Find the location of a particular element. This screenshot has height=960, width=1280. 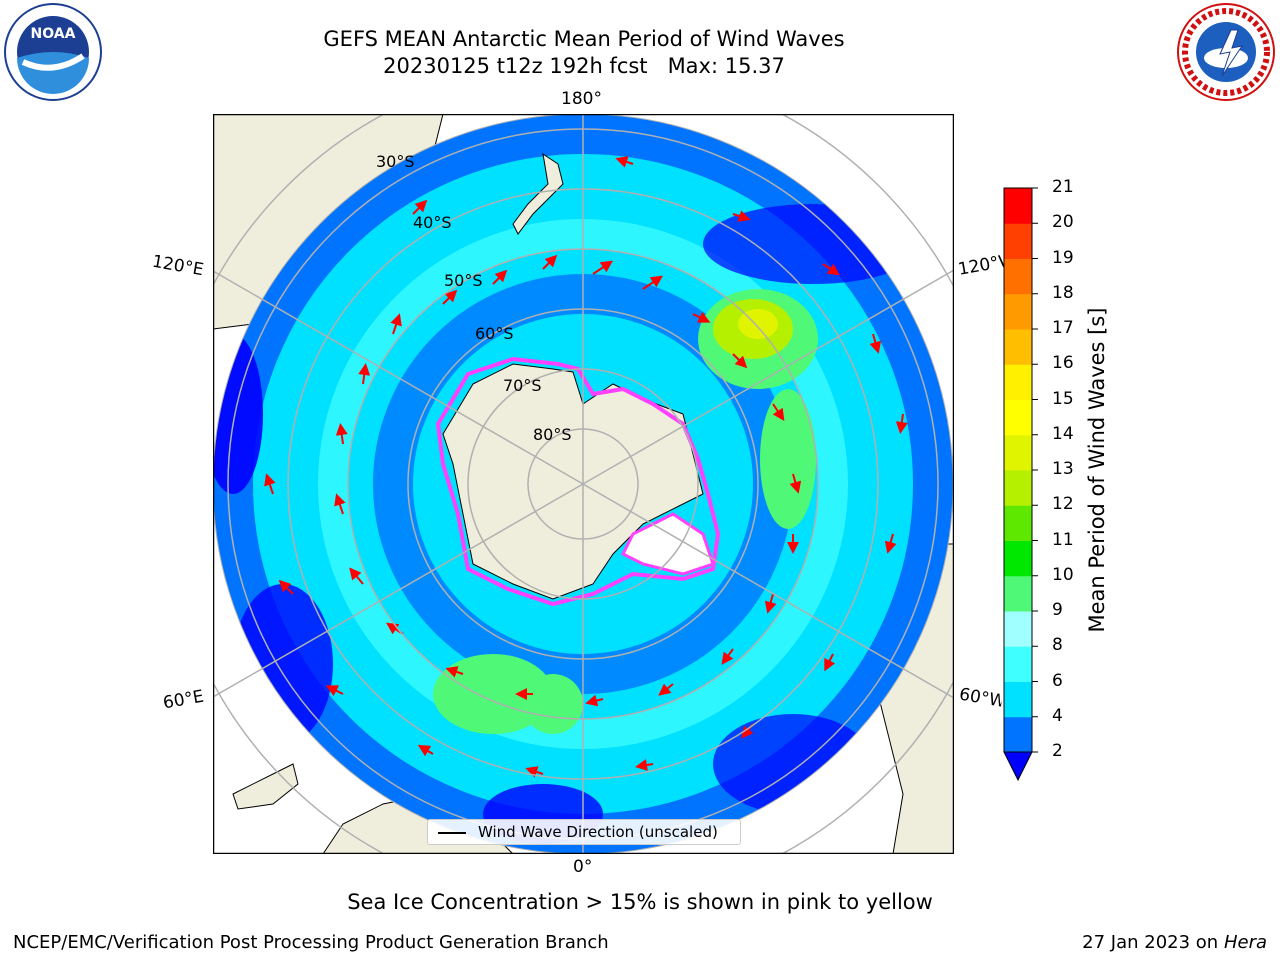

colorbar-tick-label: 6 is located at coordinates (1057, 680).